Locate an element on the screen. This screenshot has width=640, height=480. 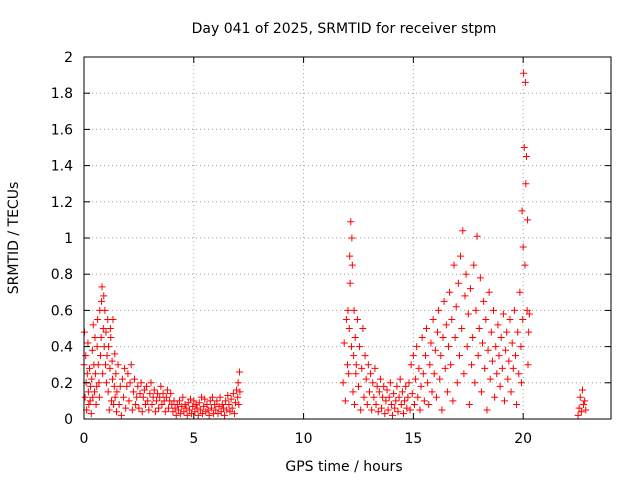
y-tick-label: 0 is located at coordinates (68, 420).